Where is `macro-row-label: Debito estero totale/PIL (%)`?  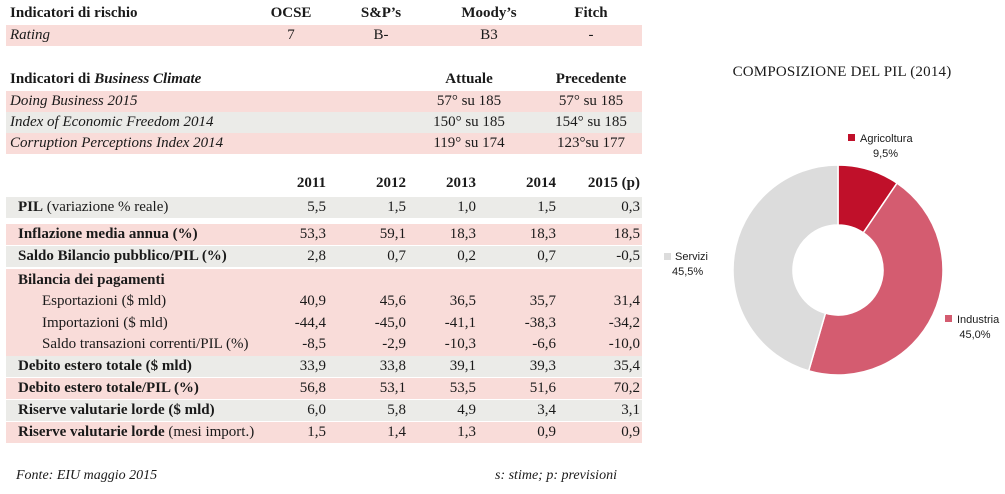 macro-row-label: Debito estero totale/PIL (%) is located at coordinates (108, 388).